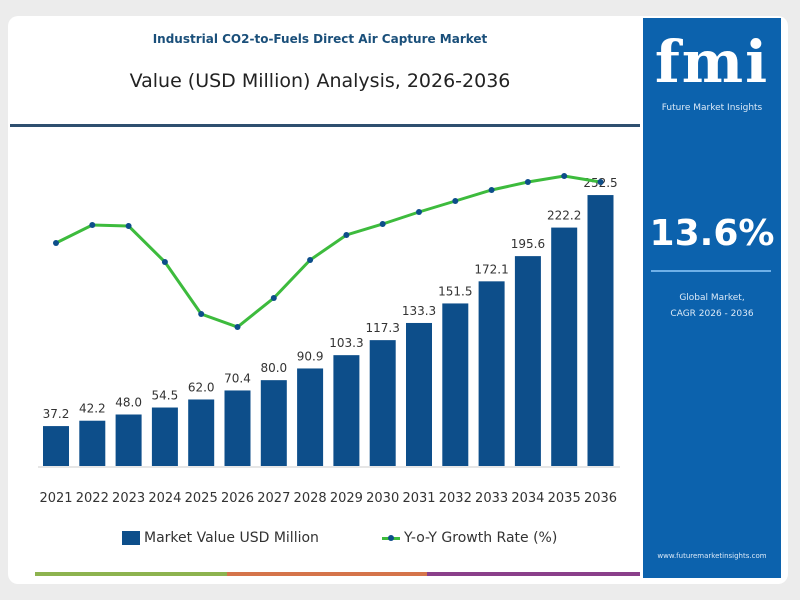  What do you see at coordinates (128, 498) in the screenshot?
I see `x-tick-2023: 2023` at bounding box center [128, 498].